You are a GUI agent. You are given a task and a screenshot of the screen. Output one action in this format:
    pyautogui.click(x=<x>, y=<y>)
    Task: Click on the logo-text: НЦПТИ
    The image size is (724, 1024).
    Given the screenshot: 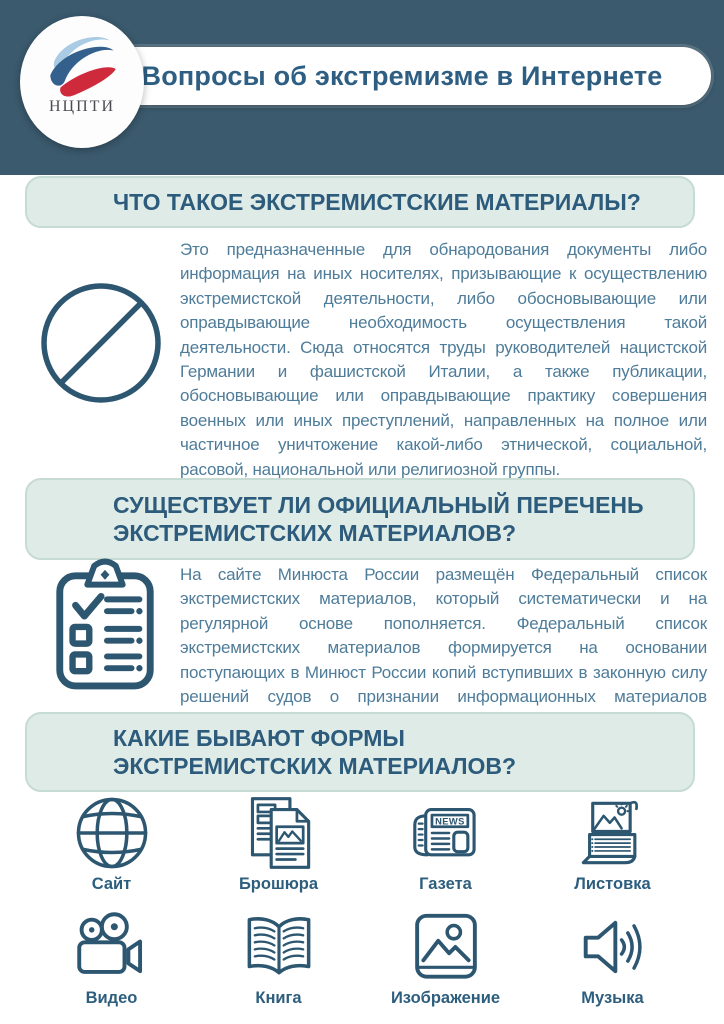 What is the action you would take?
    pyautogui.click(x=82, y=106)
    